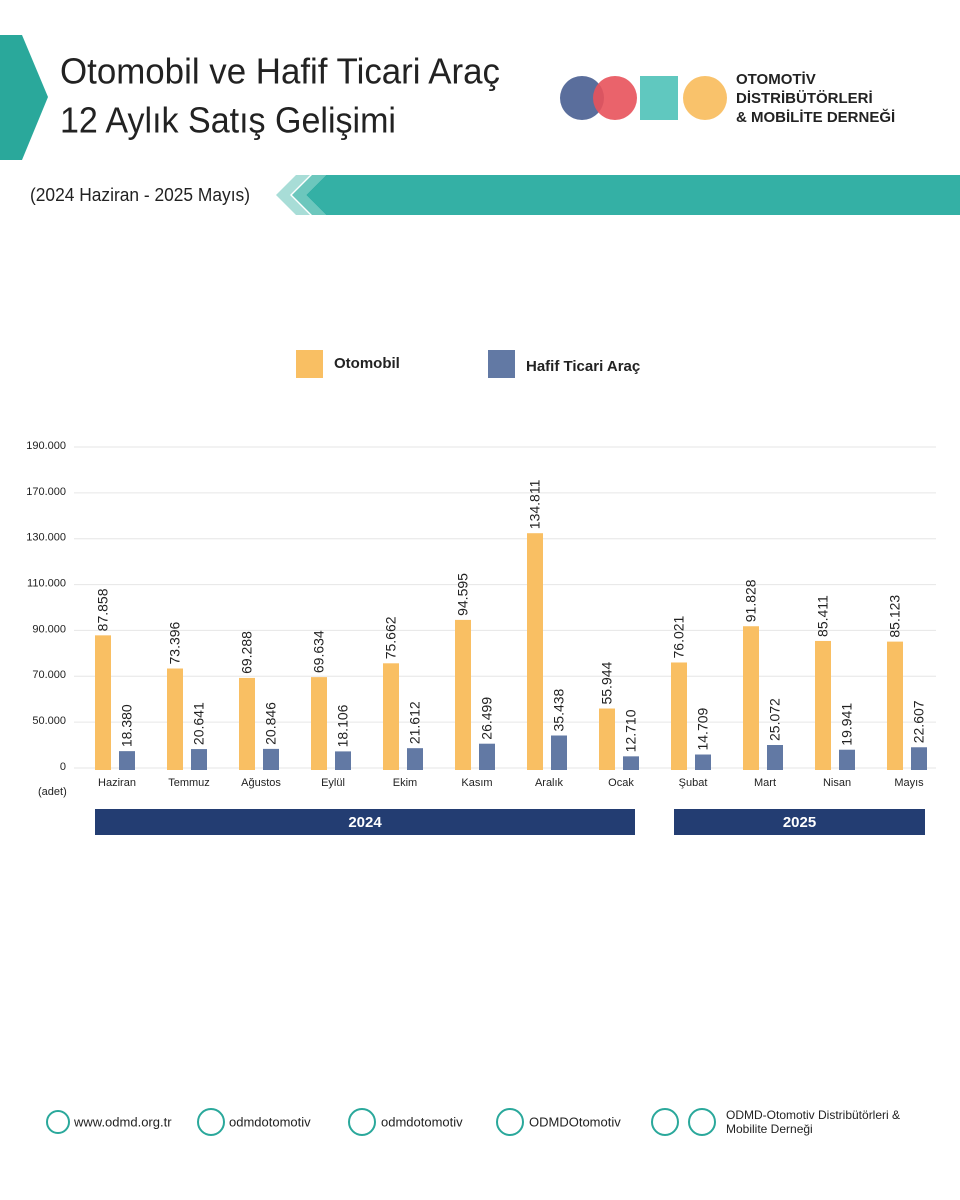 Image resolution: width=960 pixels, height=1200 pixels. I want to click on x-tick-label: Mayıs, so click(909, 783).